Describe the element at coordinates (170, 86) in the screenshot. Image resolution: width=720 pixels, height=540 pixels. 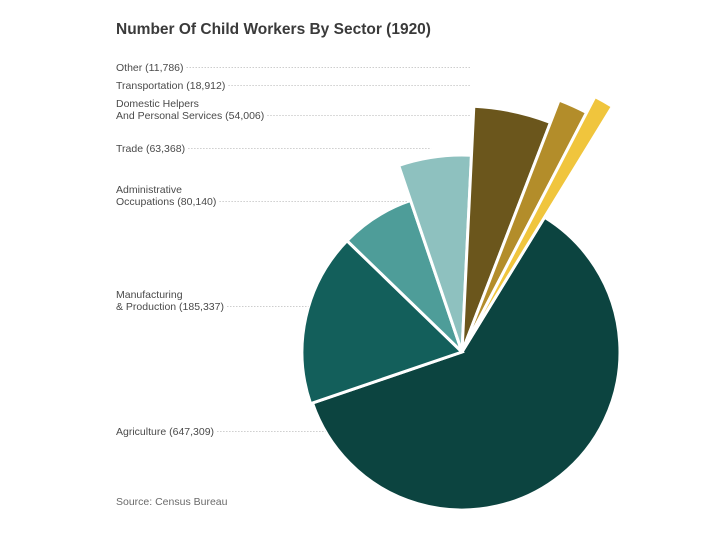
I see `slice-label: Transportation (18,912)` at that location.